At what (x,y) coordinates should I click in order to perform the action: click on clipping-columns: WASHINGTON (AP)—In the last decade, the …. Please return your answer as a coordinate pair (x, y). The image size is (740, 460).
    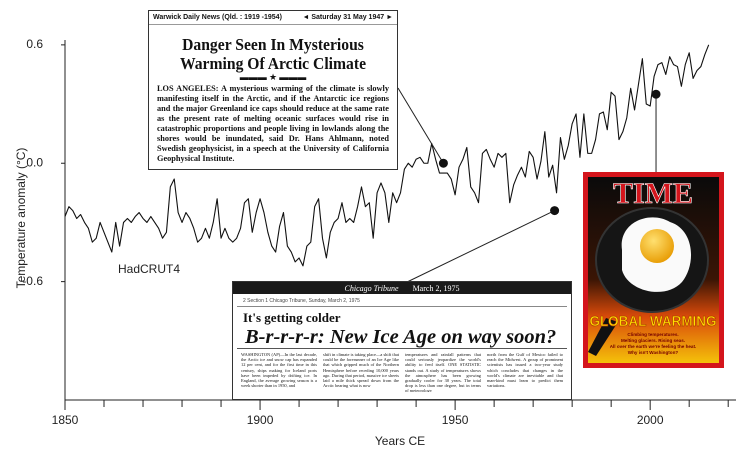
    Looking at the image, I should click on (402, 372).